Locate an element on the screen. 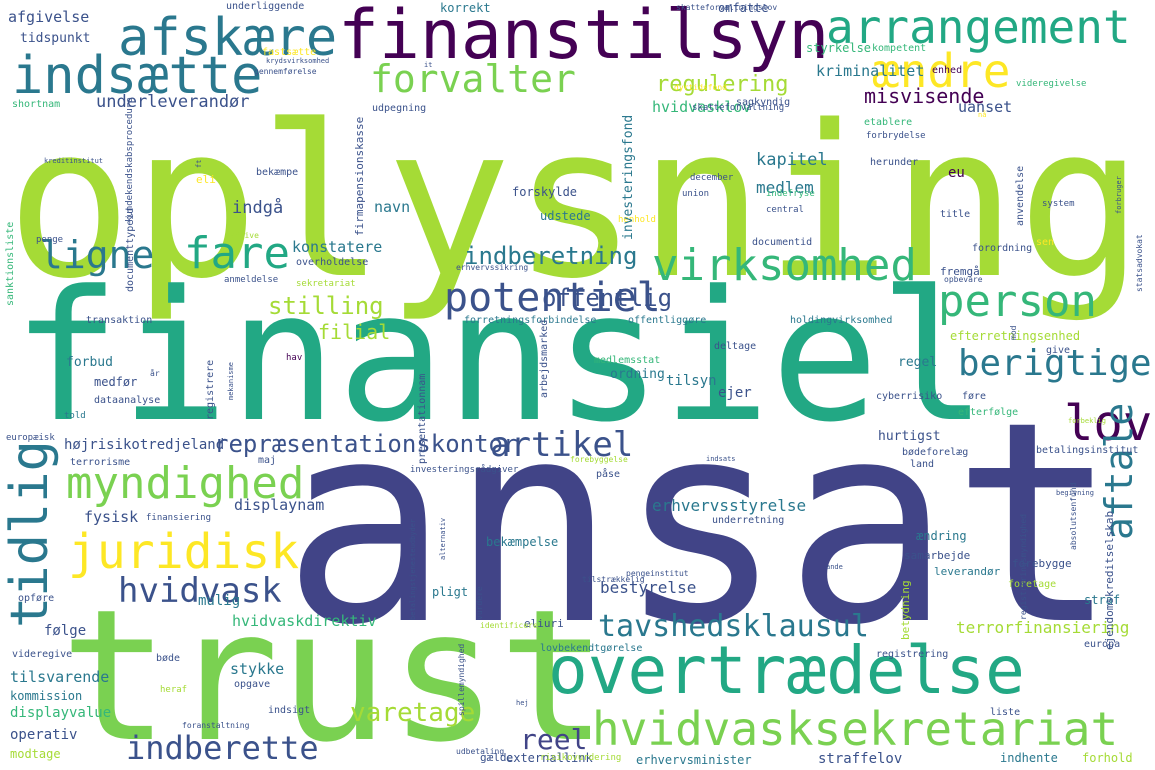  word-fysisk: fysisk is located at coordinates (111, 517).